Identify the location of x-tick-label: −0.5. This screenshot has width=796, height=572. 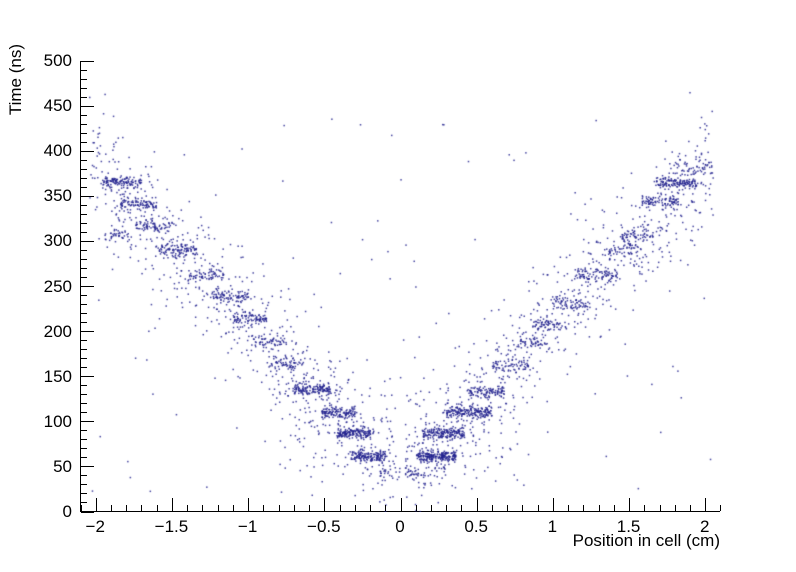
(324, 526).